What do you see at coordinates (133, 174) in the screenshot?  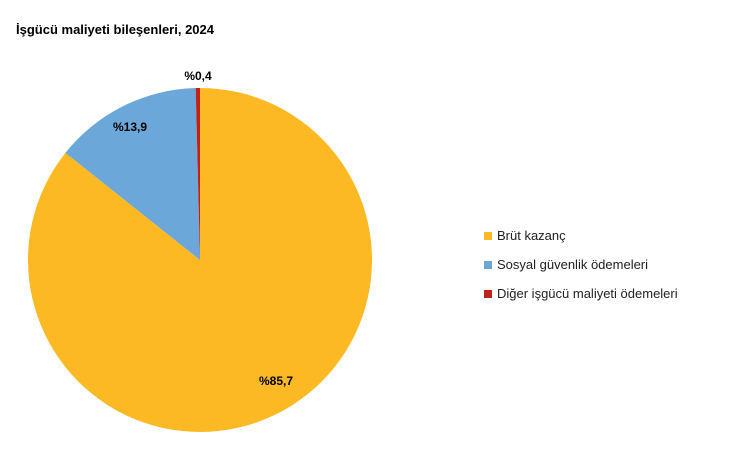 I see `pie-slice-sosyal-guvenlik` at bounding box center [133, 174].